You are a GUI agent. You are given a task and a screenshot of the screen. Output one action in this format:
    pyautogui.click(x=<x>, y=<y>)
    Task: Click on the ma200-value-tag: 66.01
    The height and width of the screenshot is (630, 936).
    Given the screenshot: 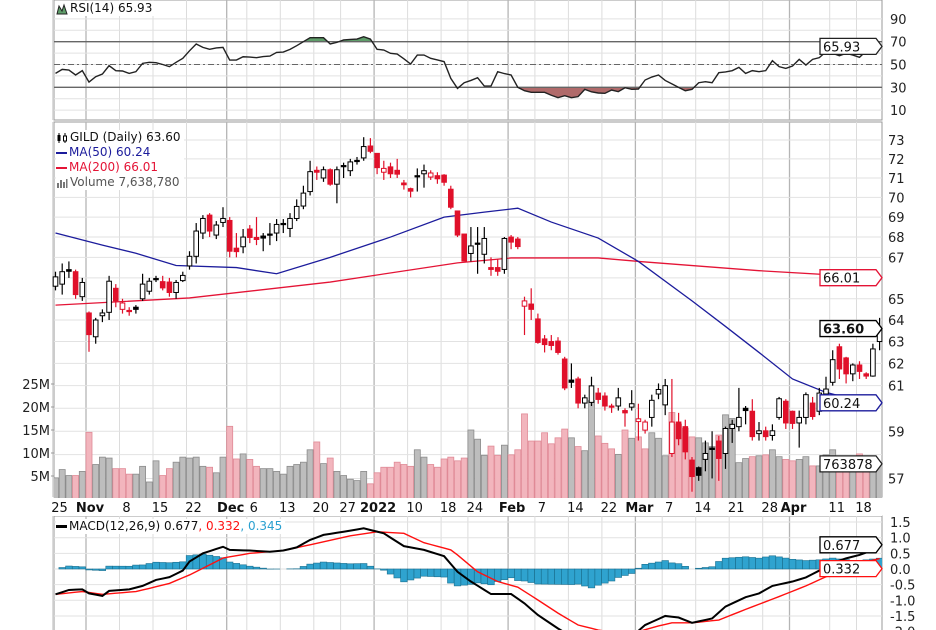 What is the action you would take?
    pyautogui.click(x=851, y=278)
    